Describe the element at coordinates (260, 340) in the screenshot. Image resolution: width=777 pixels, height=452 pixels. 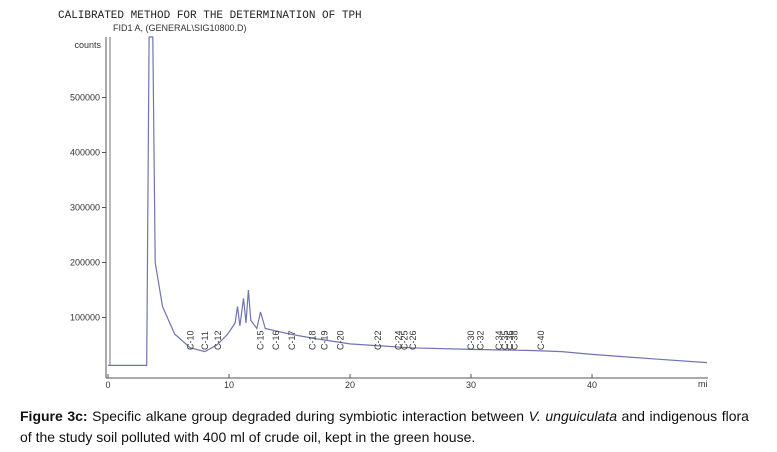
I see `peak-label: C-15` at that location.